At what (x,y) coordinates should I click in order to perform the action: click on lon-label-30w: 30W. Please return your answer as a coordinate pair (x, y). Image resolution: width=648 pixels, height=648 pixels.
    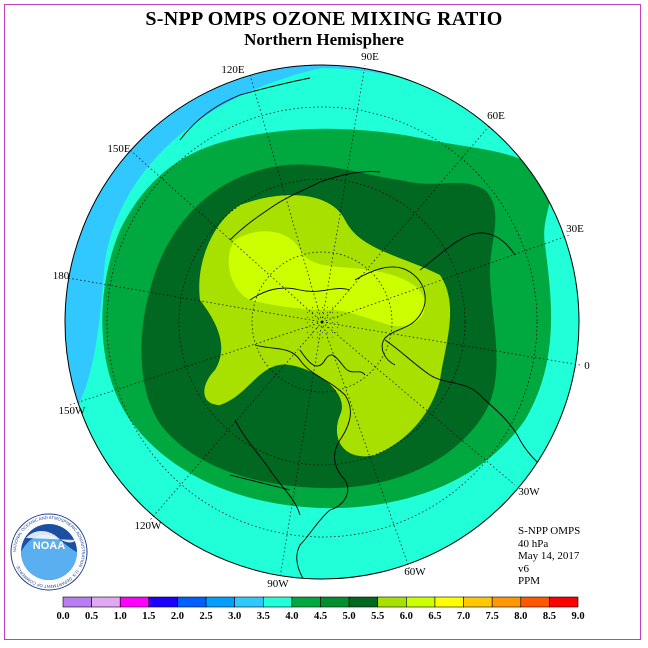
    Looking at the image, I should click on (529, 492).